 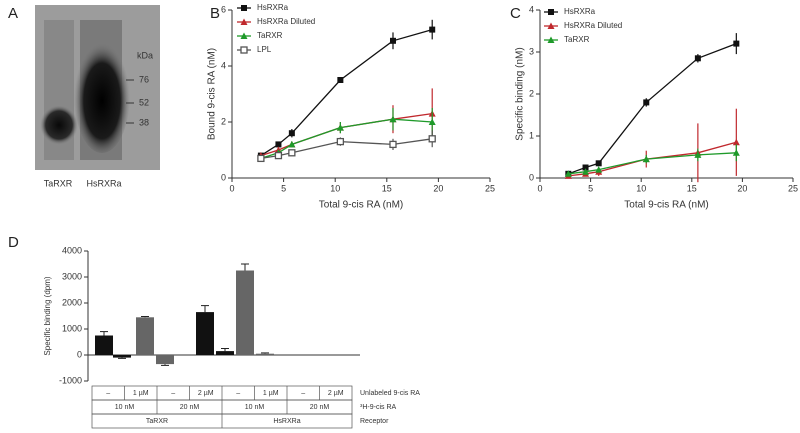 I want to click on table-cell: HsRXRa, so click(x=286, y=421).